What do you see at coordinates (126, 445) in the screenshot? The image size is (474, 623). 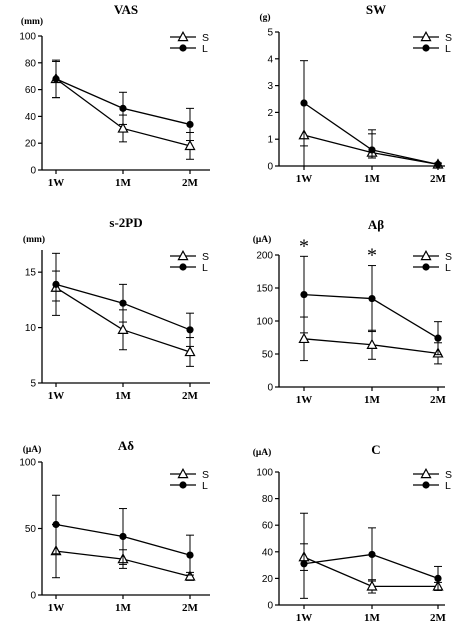 I see `chart-title: Aδ` at bounding box center [126, 445].